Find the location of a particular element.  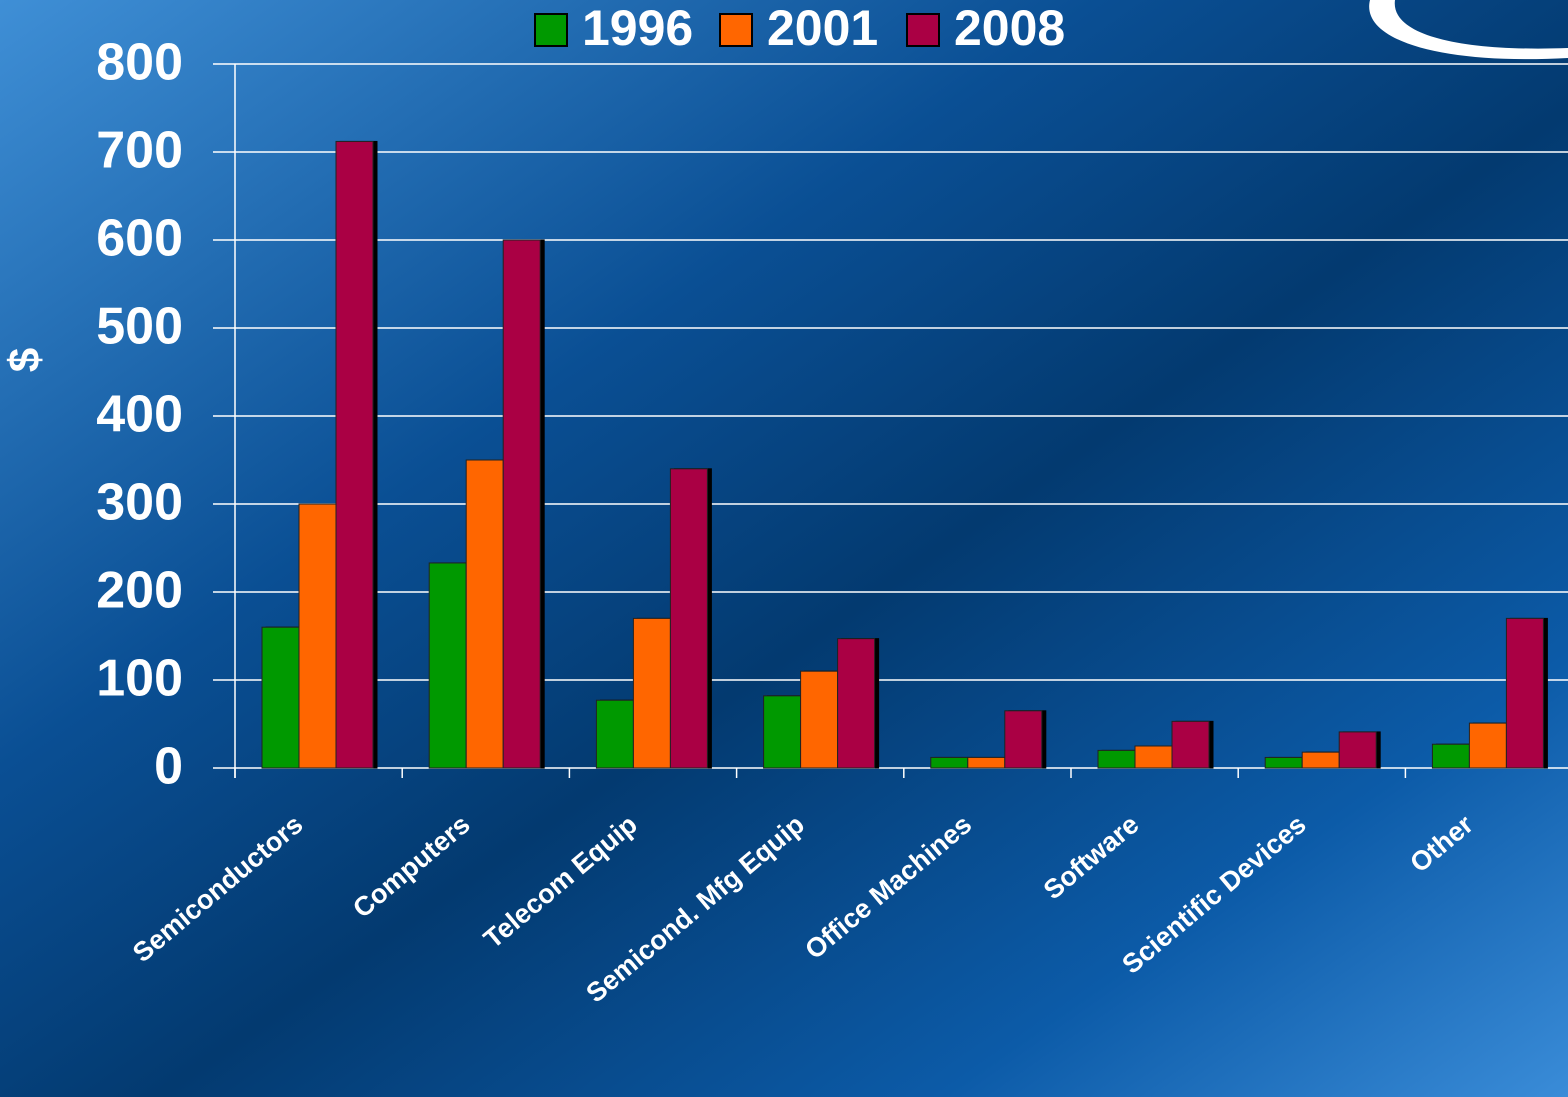

y-tick-label: 0 is located at coordinates (168, 767).